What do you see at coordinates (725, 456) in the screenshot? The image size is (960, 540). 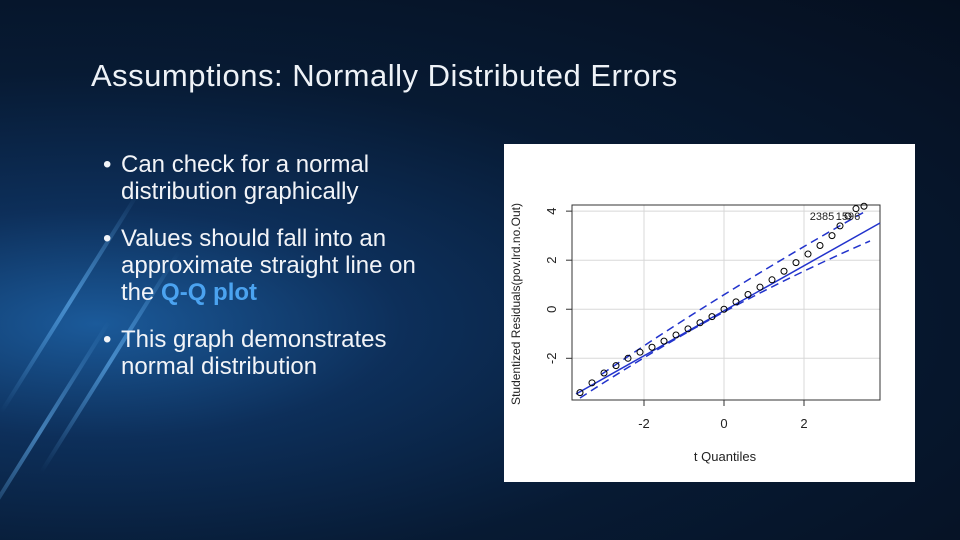 I see `x-axis-label: t Quantiles` at bounding box center [725, 456].